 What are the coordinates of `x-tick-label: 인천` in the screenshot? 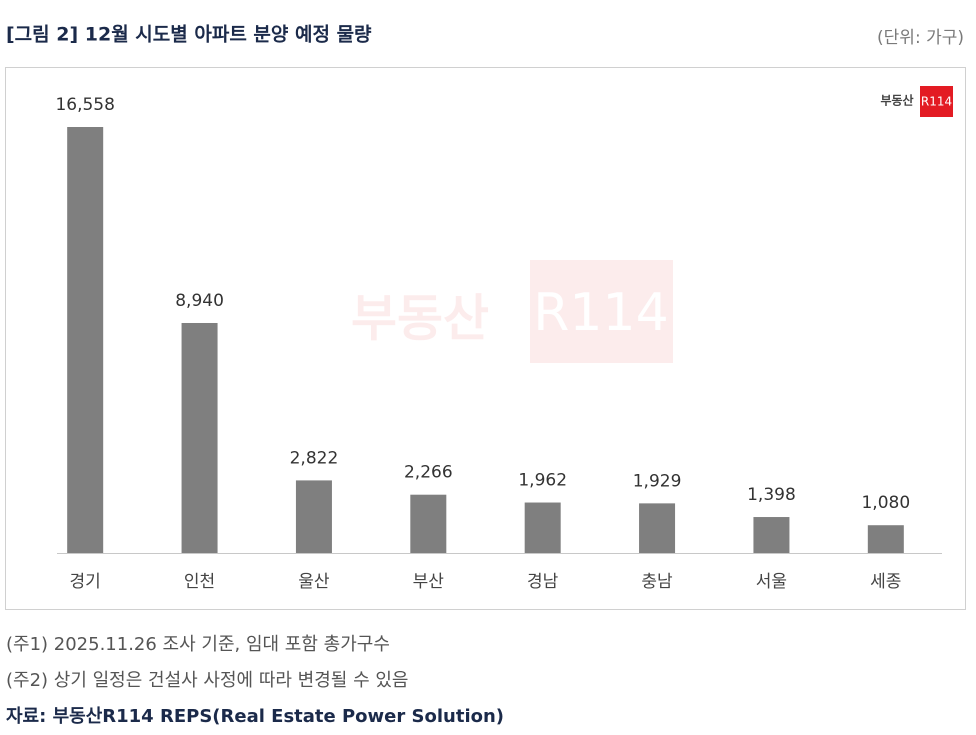 It's located at (199, 582).